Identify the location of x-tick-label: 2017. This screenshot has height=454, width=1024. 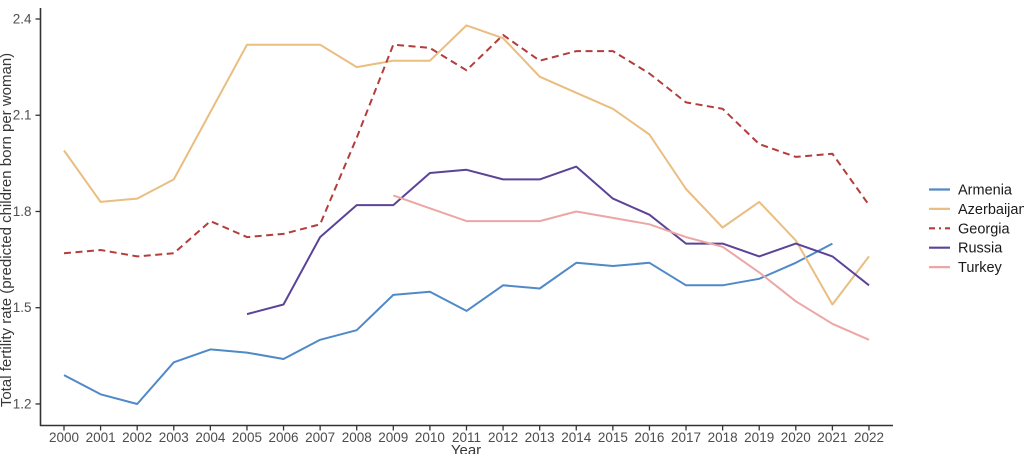
(686, 437).